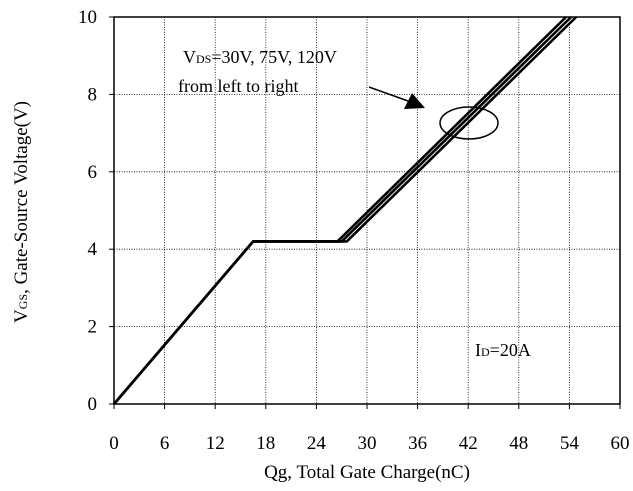 The width and height of the screenshot is (633, 491). I want to click on x-tick-label: 48, so click(518, 443).